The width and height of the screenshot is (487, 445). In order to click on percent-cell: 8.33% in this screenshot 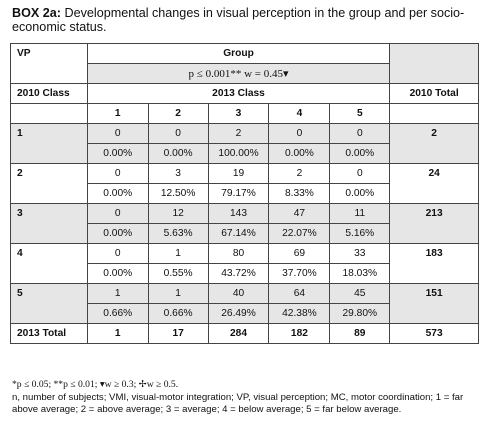, I will do `click(299, 193)`.